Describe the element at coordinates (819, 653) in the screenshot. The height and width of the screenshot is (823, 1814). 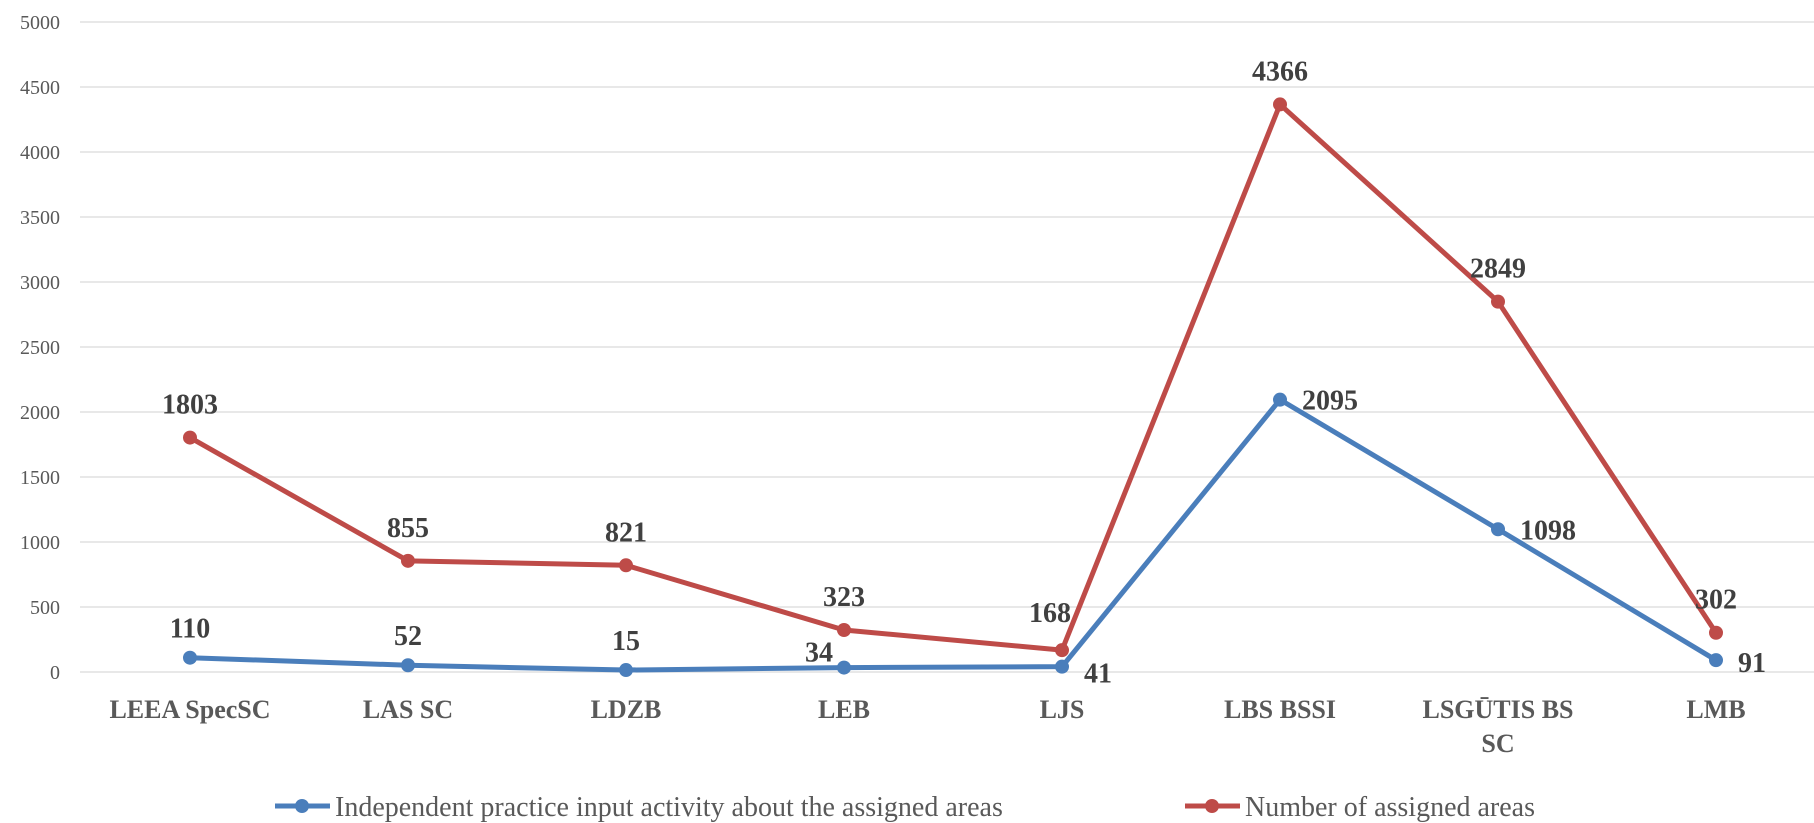
I see `data-label: 34` at that location.